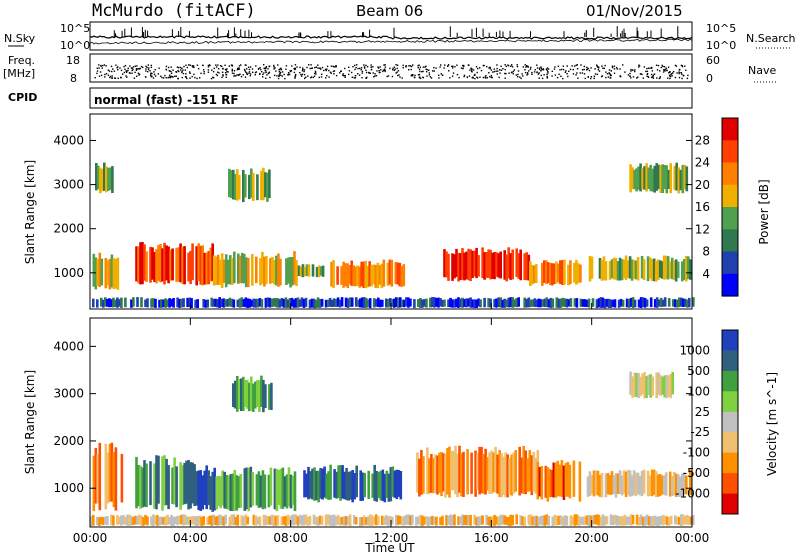 The image size is (800, 554). Describe the element at coordinates (389, 69) in the screenshot. I see `freq-strip: Freq. [MHz] 18 8 60 0 Nave` at that location.